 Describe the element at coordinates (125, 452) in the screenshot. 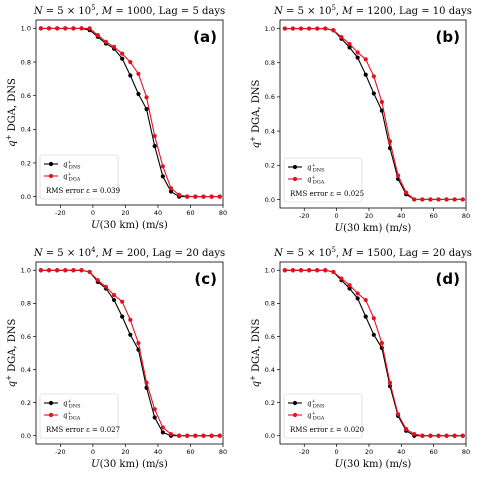

I see `x-tick-label: 20` at that location.